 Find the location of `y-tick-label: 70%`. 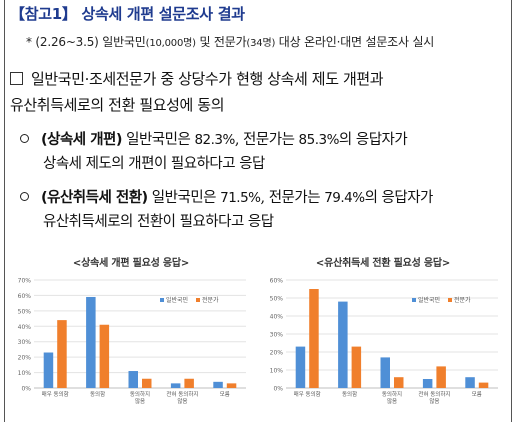

y-tick-label: 70% is located at coordinates (25, 281).